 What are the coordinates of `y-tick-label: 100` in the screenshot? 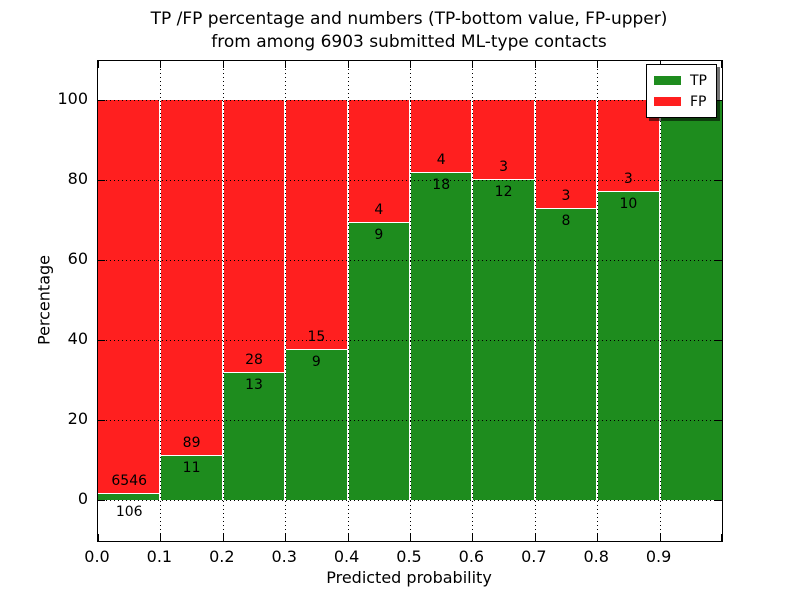 It's located at (72, 98).